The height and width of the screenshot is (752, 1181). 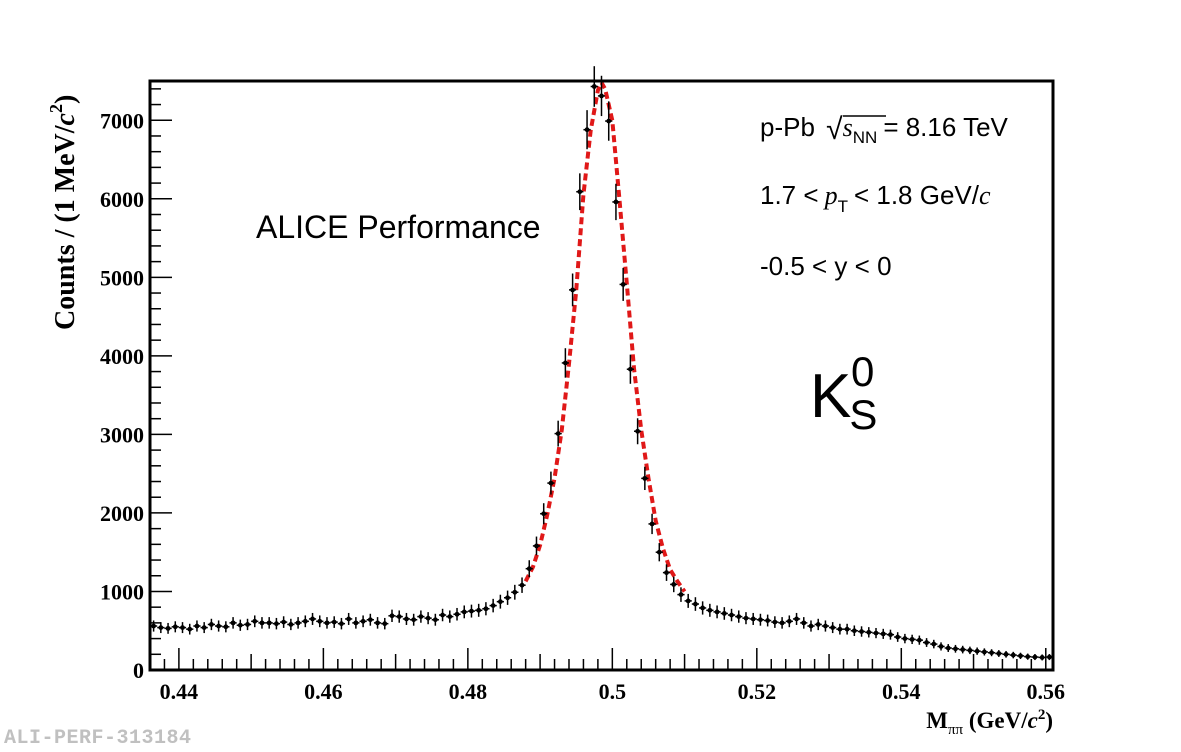 I want to click on y-tick-label: 1000, so click(x=122, y=591).